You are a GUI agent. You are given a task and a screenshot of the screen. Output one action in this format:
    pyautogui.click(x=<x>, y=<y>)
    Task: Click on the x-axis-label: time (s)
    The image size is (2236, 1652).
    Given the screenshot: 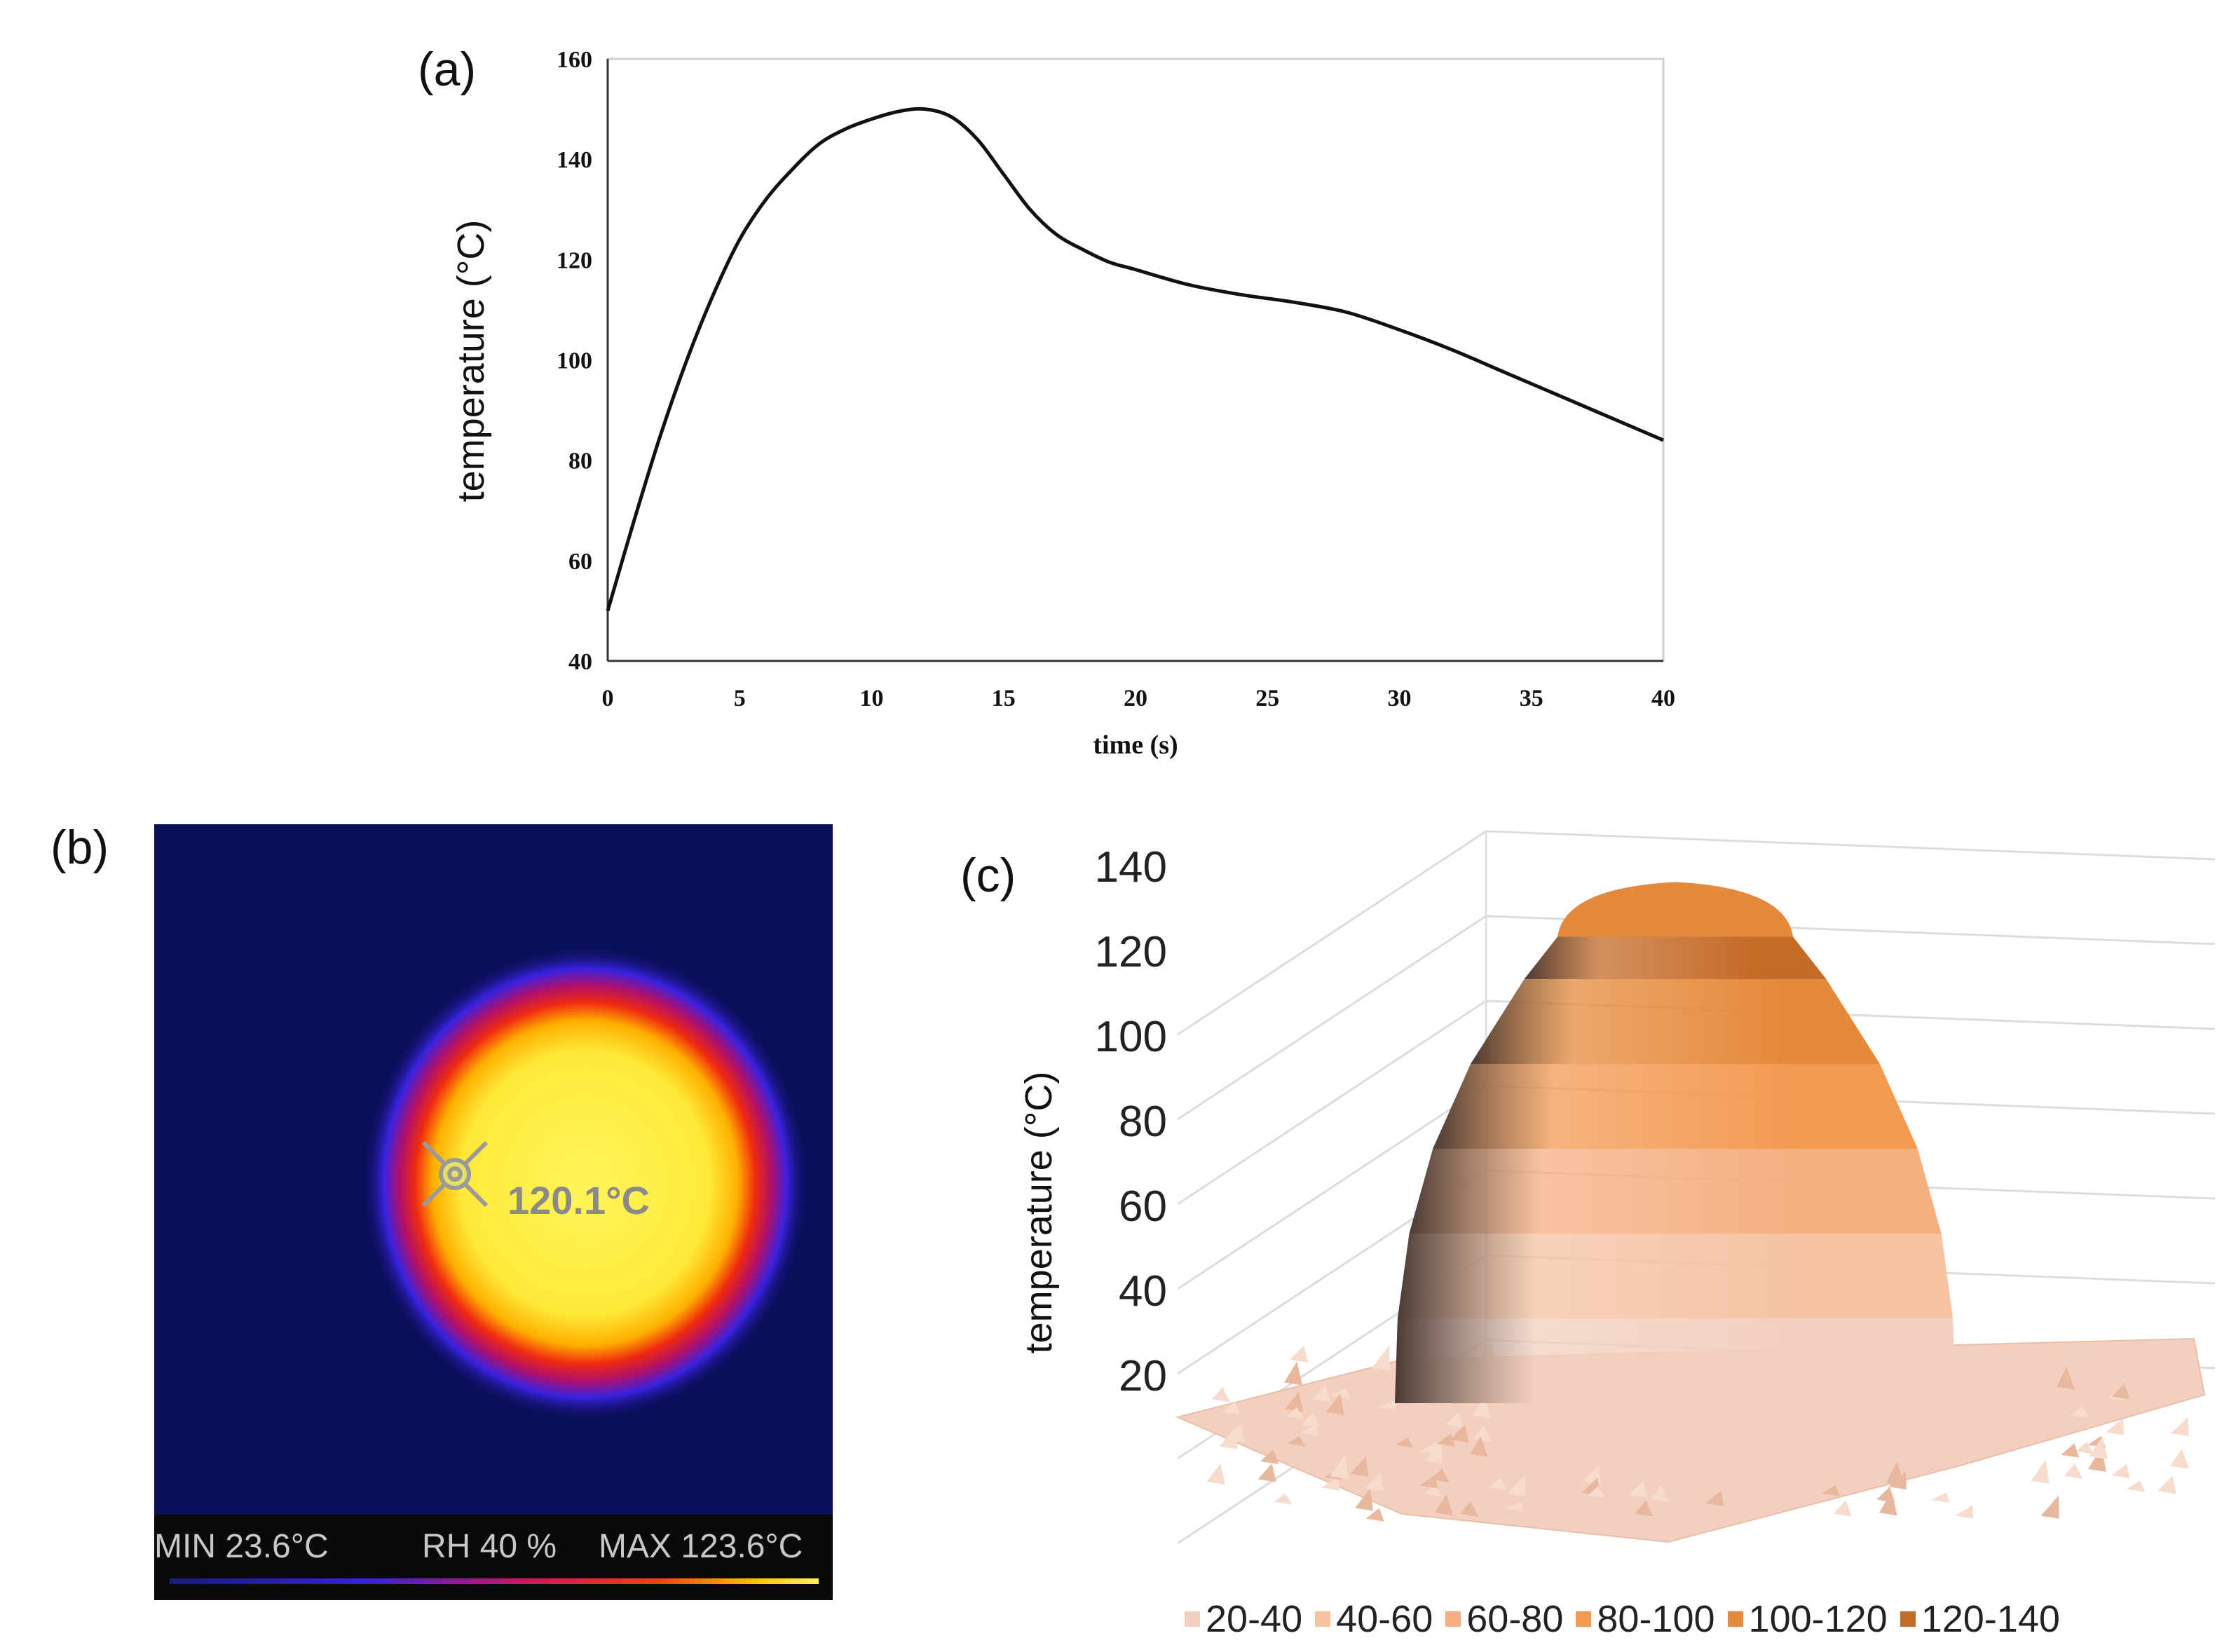 What is the action you would take?
    pyautogui.click(x=1135, y=745)
    